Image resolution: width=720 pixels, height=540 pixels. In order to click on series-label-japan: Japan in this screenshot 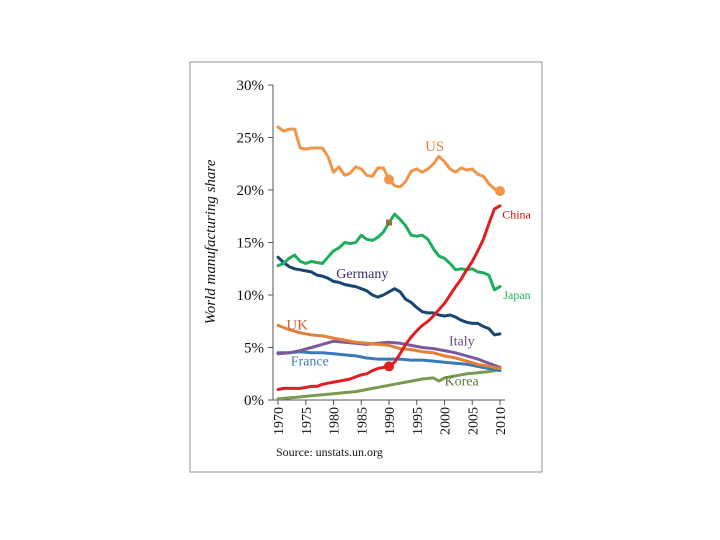, I will do `click(516, 295)`.